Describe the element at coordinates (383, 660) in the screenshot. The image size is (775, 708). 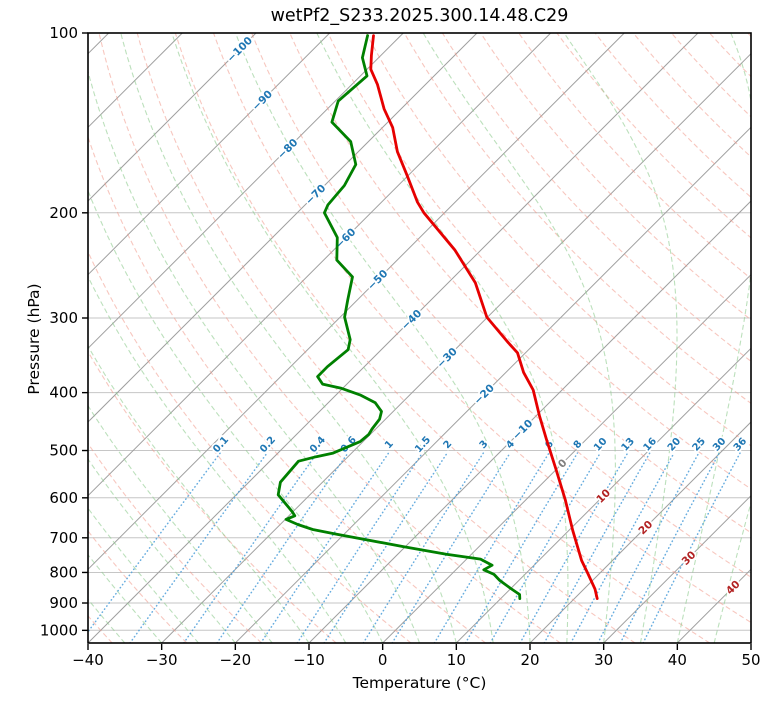
I see `x-tick-label: 0` at that location.